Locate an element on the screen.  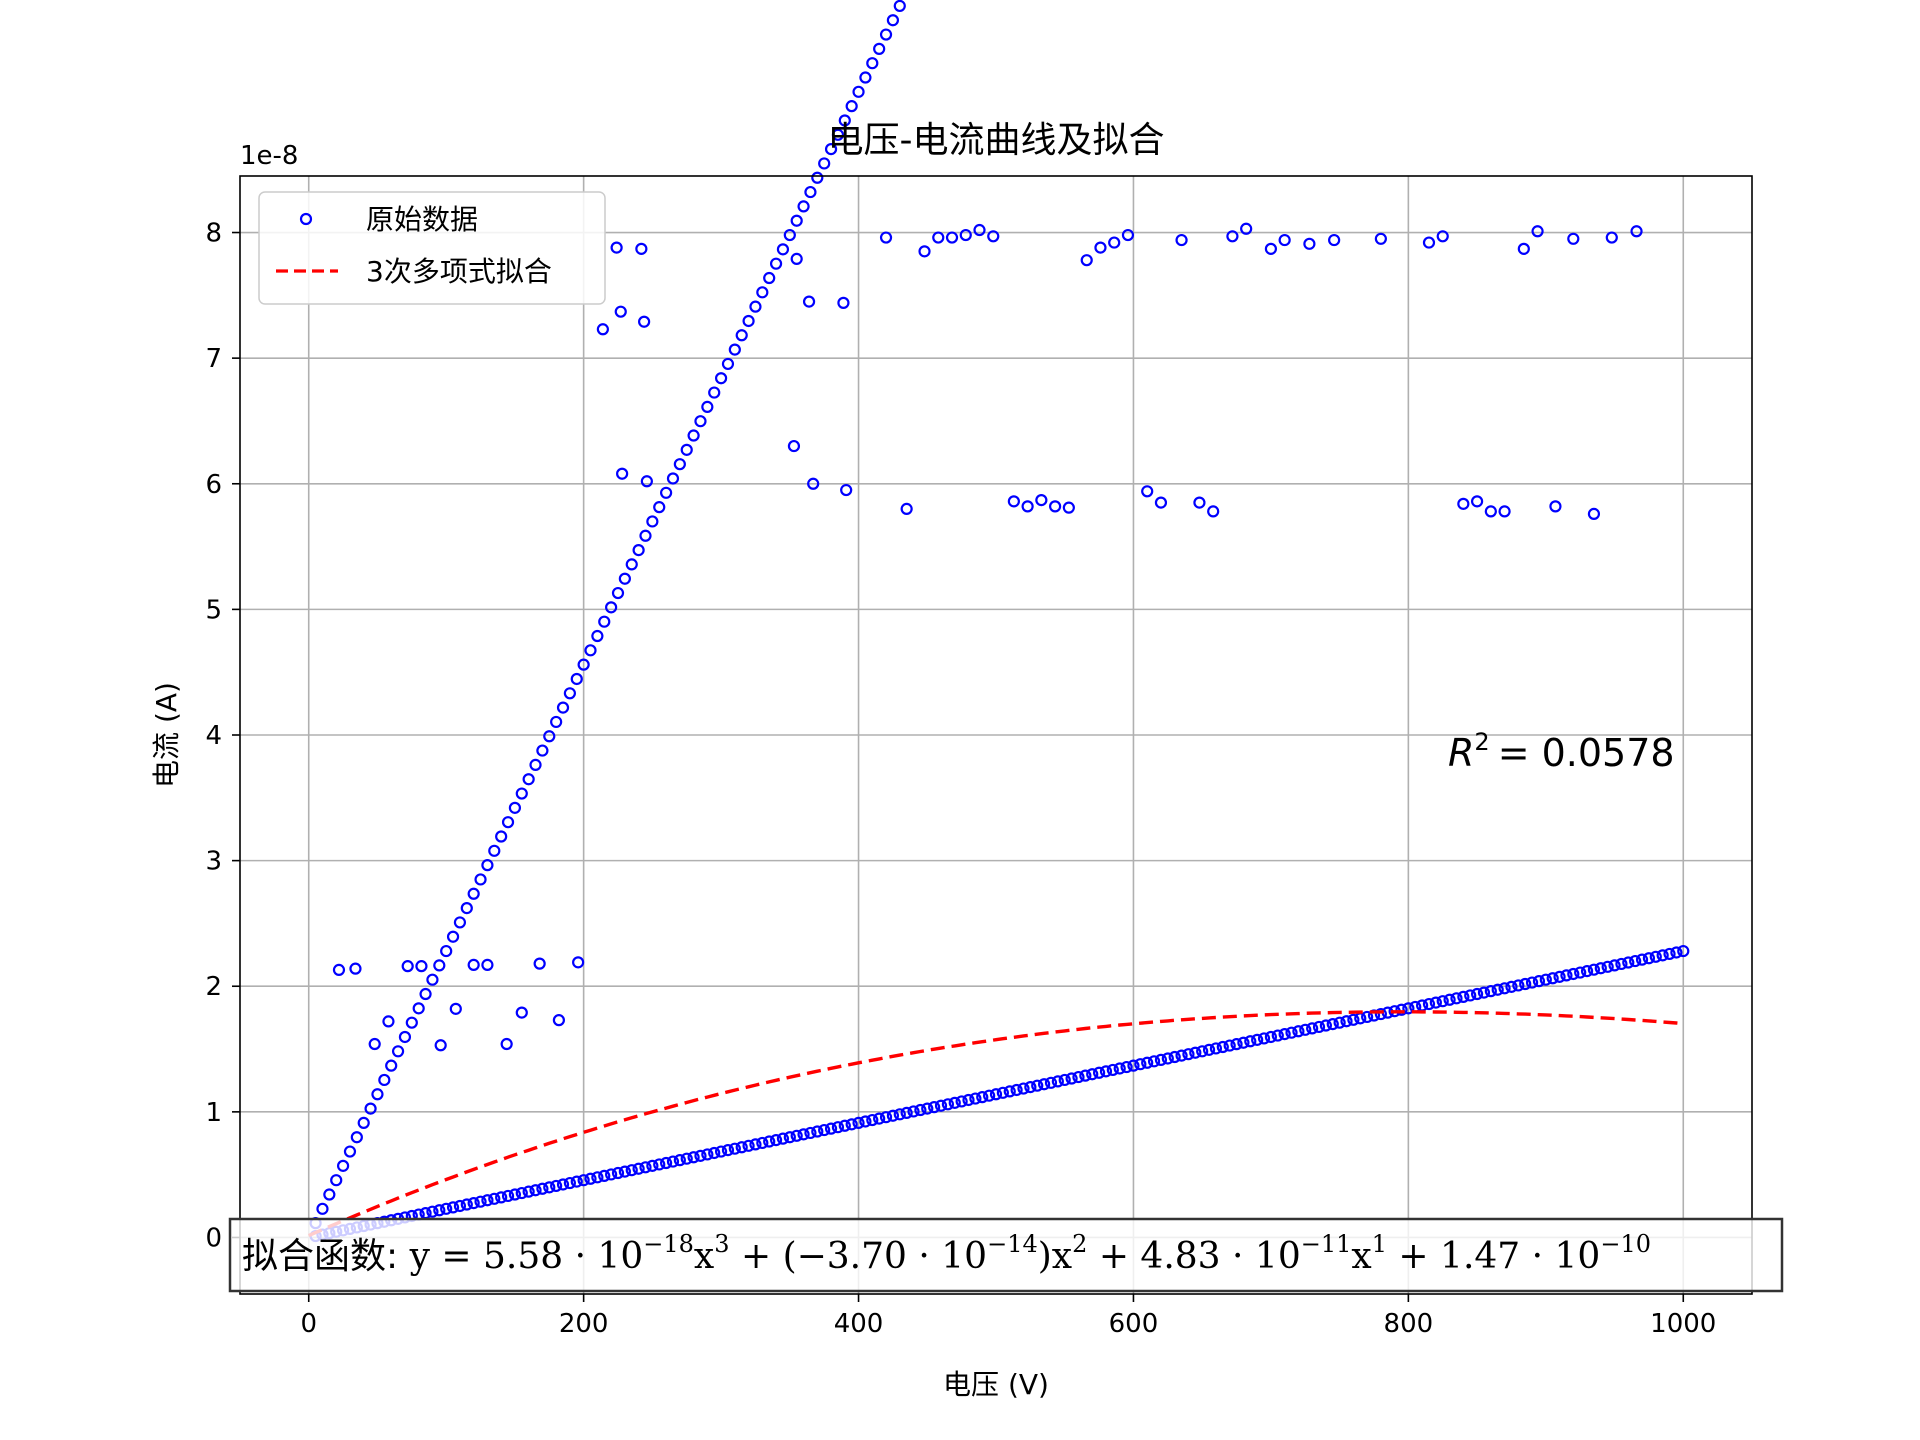
y-offset-label: 1e-8 is located at coordinates (269, 156).